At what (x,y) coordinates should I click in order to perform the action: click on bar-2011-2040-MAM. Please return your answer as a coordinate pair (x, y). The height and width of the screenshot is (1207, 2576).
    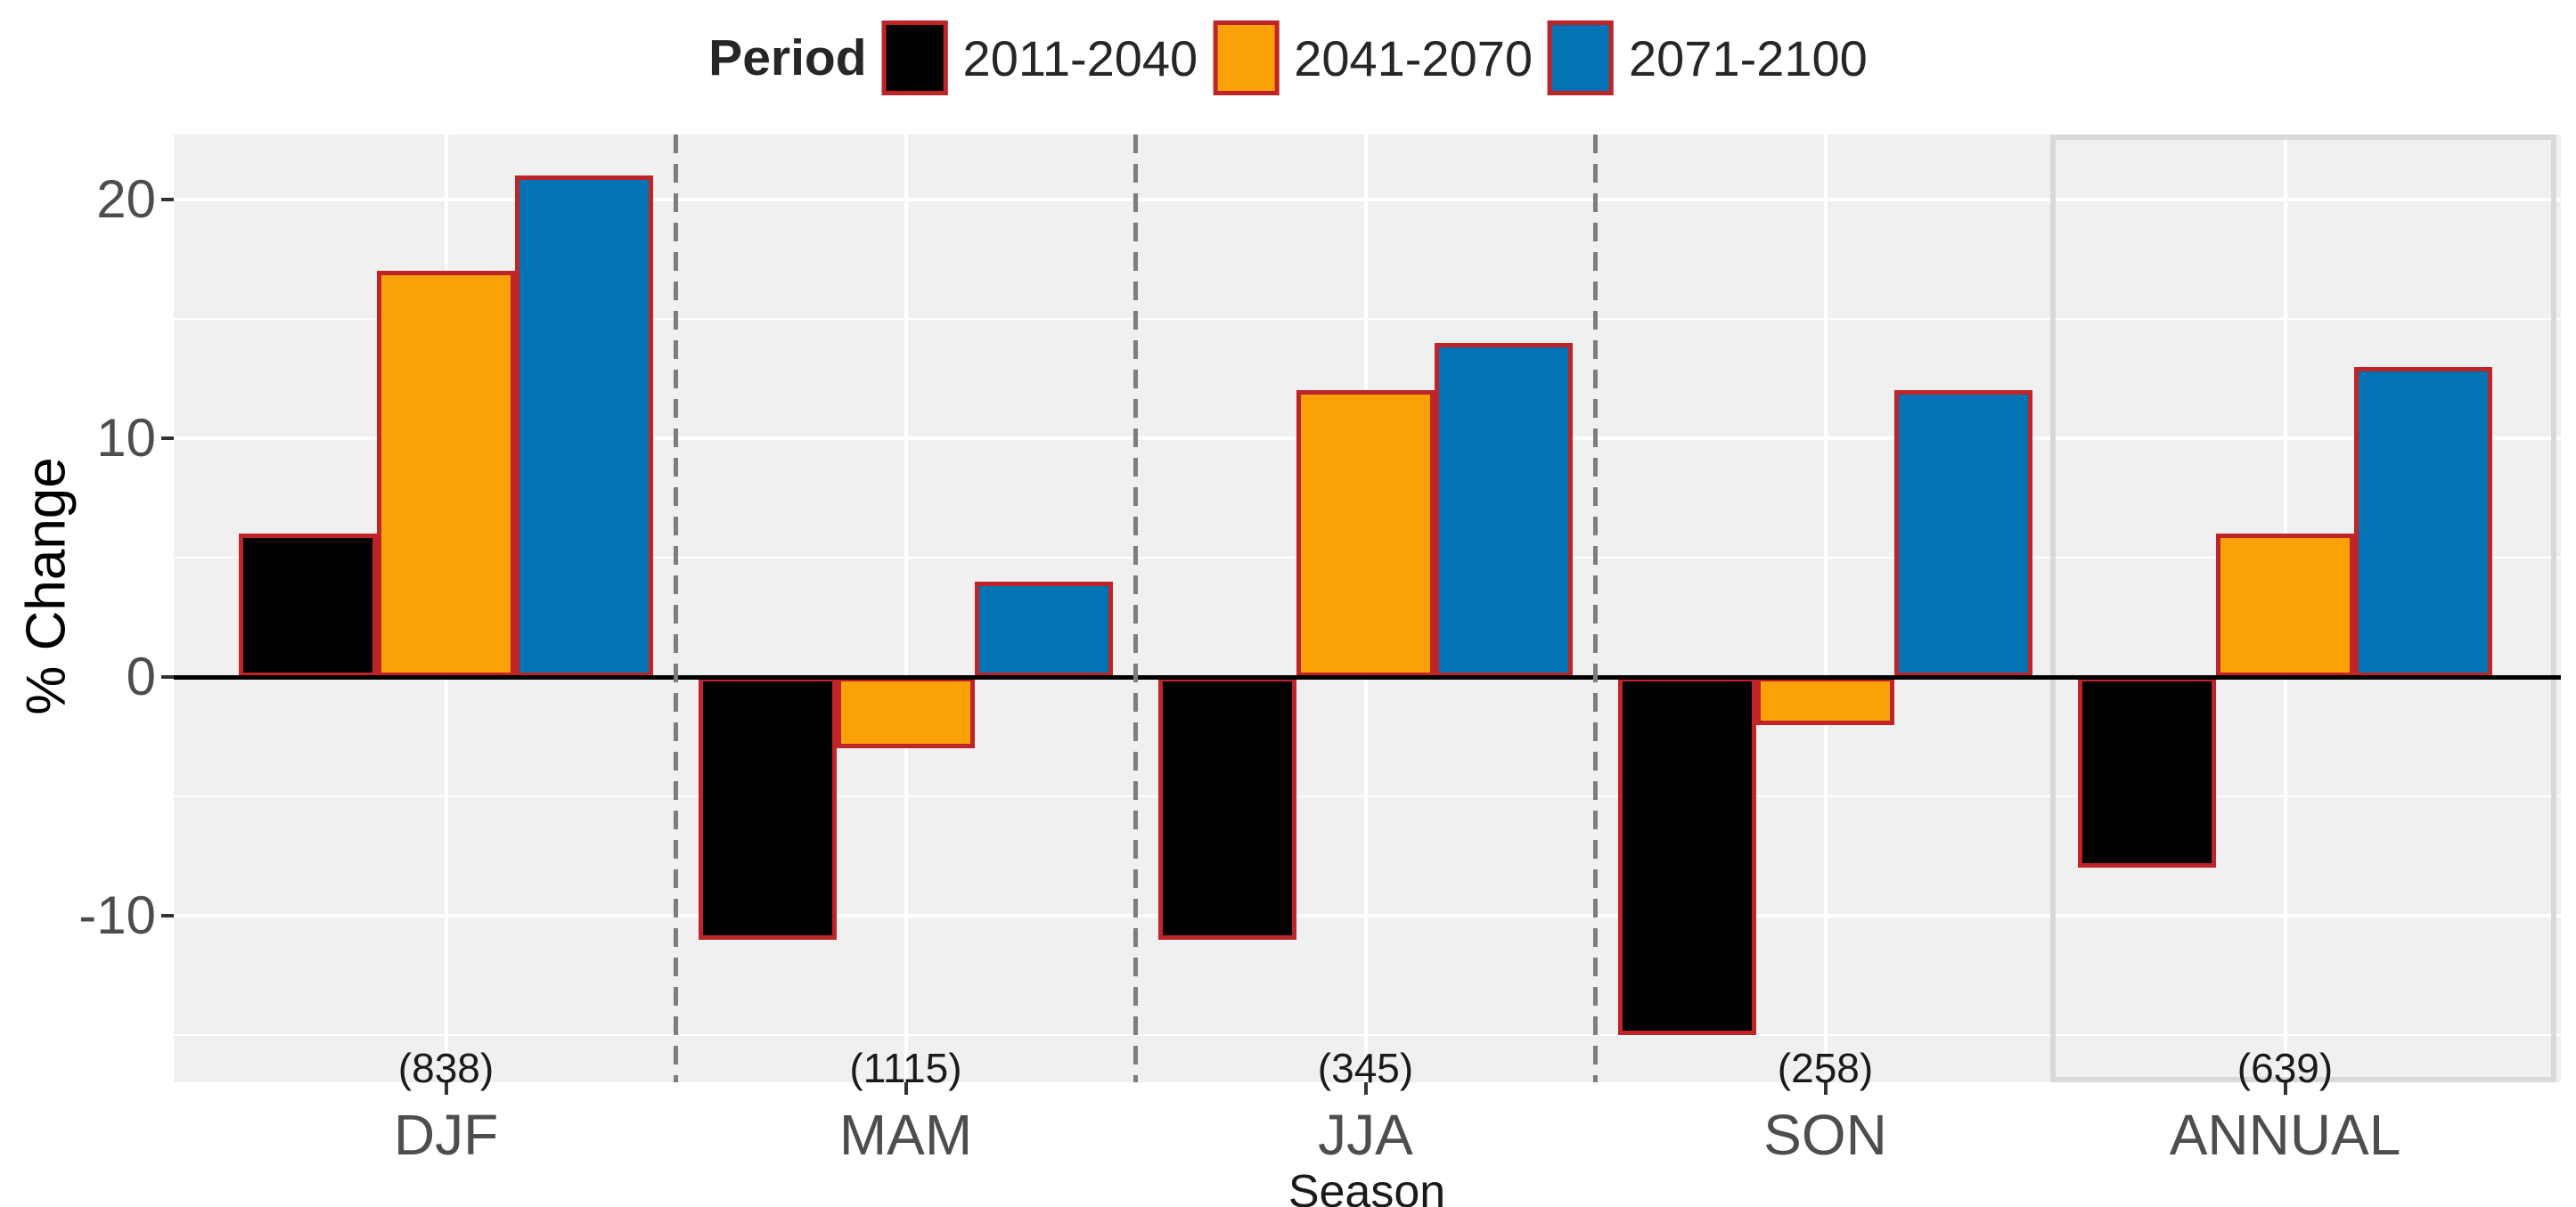
    Looking at the image, I should click on (768, 809).